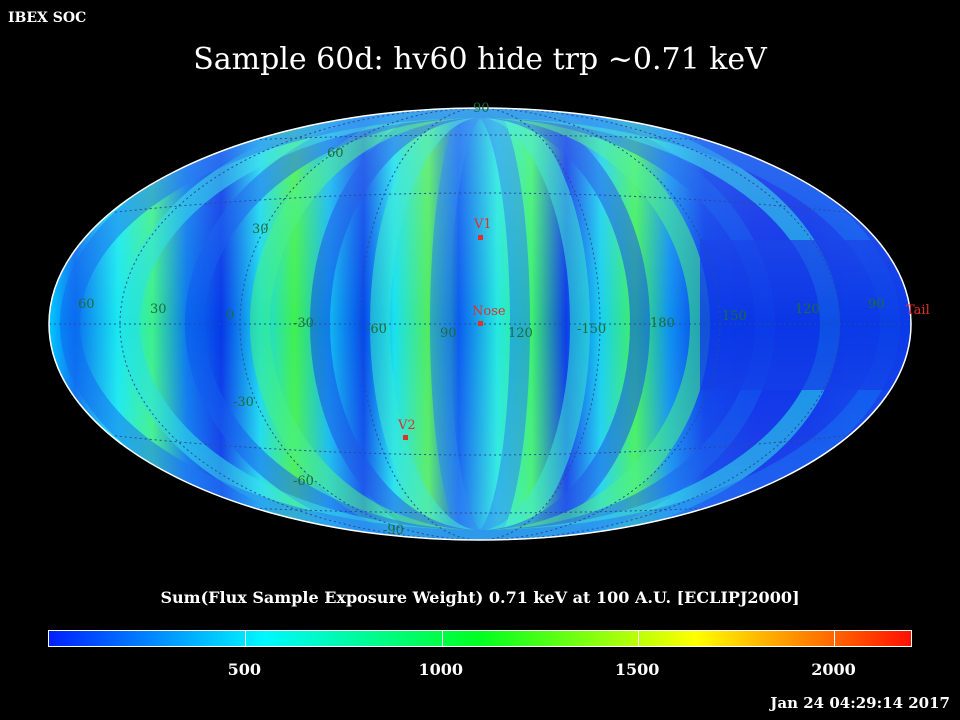  Describe the element at coordinates (303, 323) in the screenshot. I see `lon-label: -30` at that location.